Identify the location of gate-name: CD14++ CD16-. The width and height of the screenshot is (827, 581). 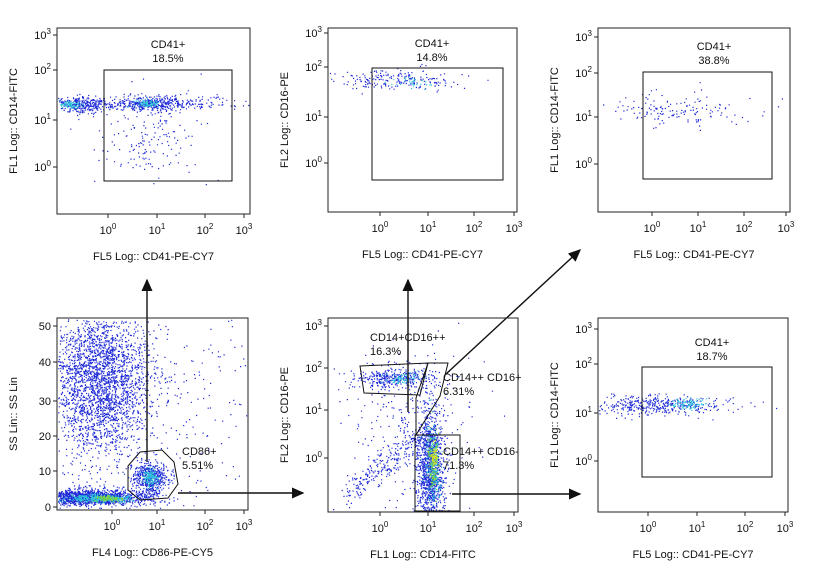
(481, 452).